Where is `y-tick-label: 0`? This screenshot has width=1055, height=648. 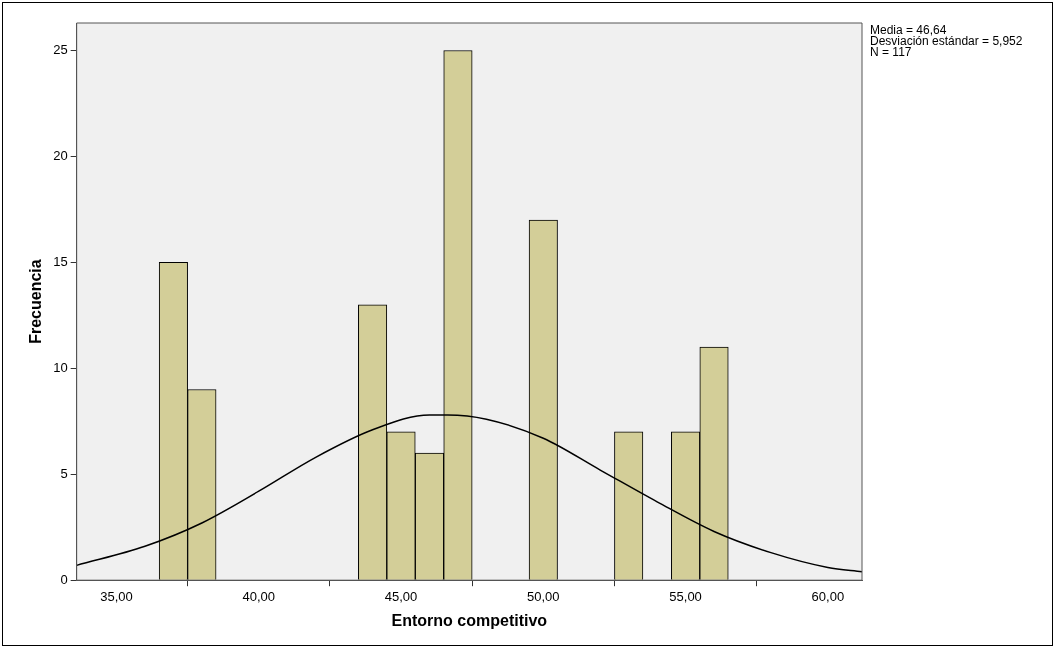 y-tick-label: 0 is located at coordinates (64, 579).